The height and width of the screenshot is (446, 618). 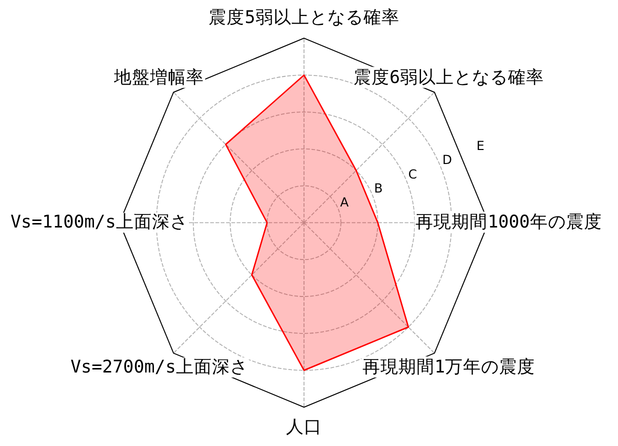 What do you see at coordinates (509, 222) in the screenshot?
I see `spoke-label: 再現期間1000年の震度` at bounding box center [509, 222].